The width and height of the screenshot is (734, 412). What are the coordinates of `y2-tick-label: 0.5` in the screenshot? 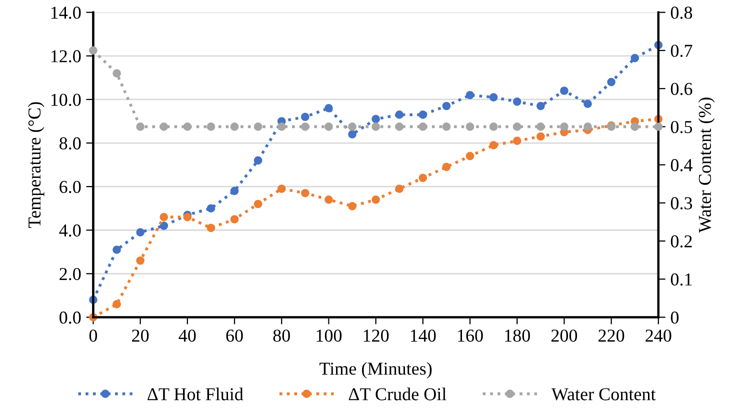 It's located at (681, 127).